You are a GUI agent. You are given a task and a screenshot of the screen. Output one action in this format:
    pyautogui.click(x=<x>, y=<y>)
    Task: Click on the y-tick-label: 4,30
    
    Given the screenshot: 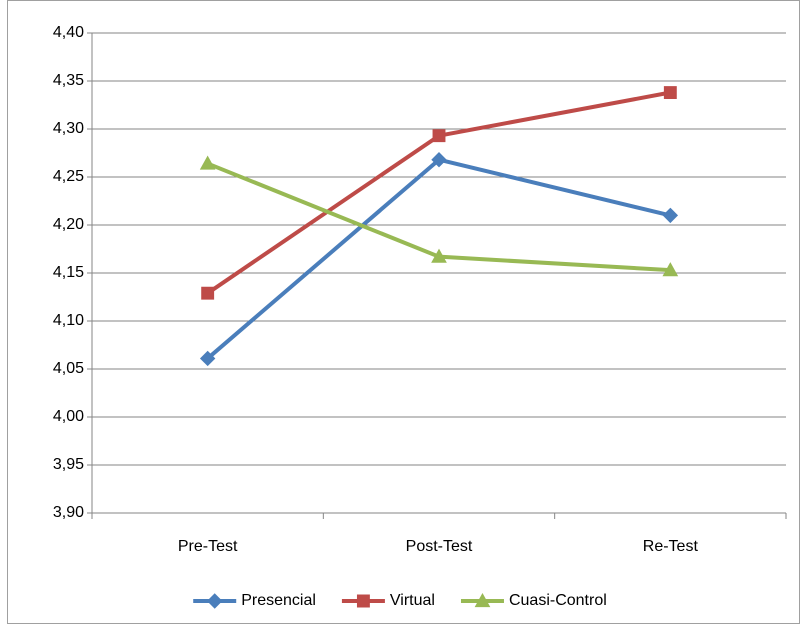 What is the action you would take?
    pyautogui.click(x=68, y=128)
    